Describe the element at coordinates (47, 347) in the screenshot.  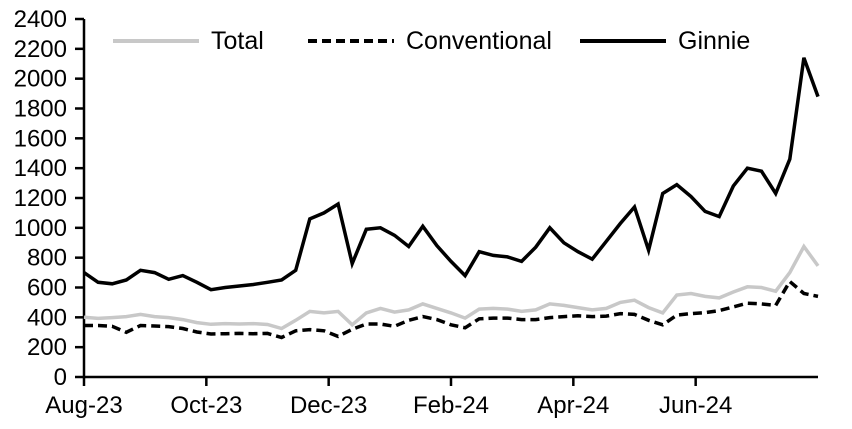
I see `y-tick-label: 200` at that location.